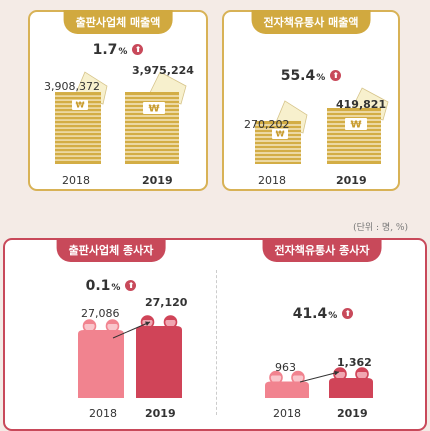 The width and height of the screenshot is (430, 431). What do you see at coordinates (351, 382) in the screenshot?
I see `ebook-employees-bar-2019` at bounding box center [351, 382].